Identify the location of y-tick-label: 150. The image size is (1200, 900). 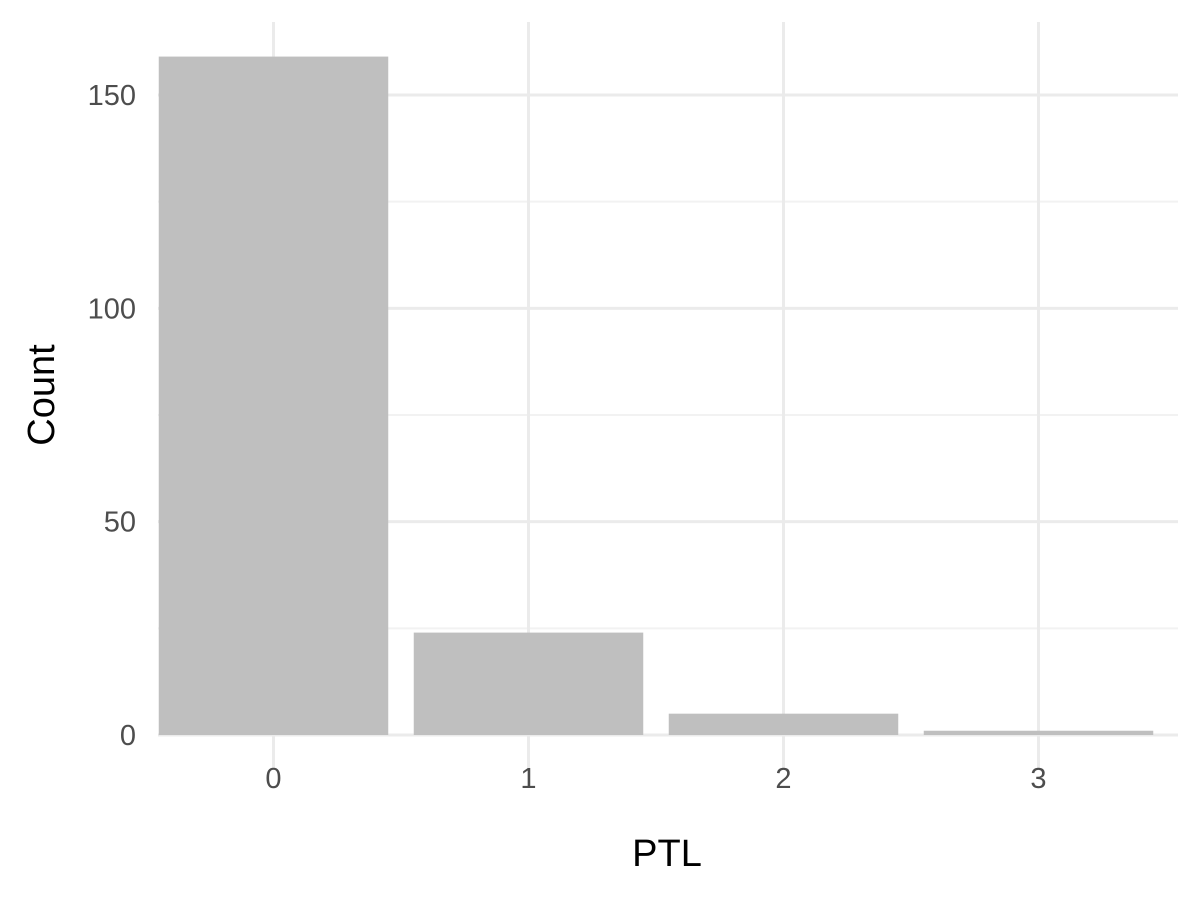
(112, 96).